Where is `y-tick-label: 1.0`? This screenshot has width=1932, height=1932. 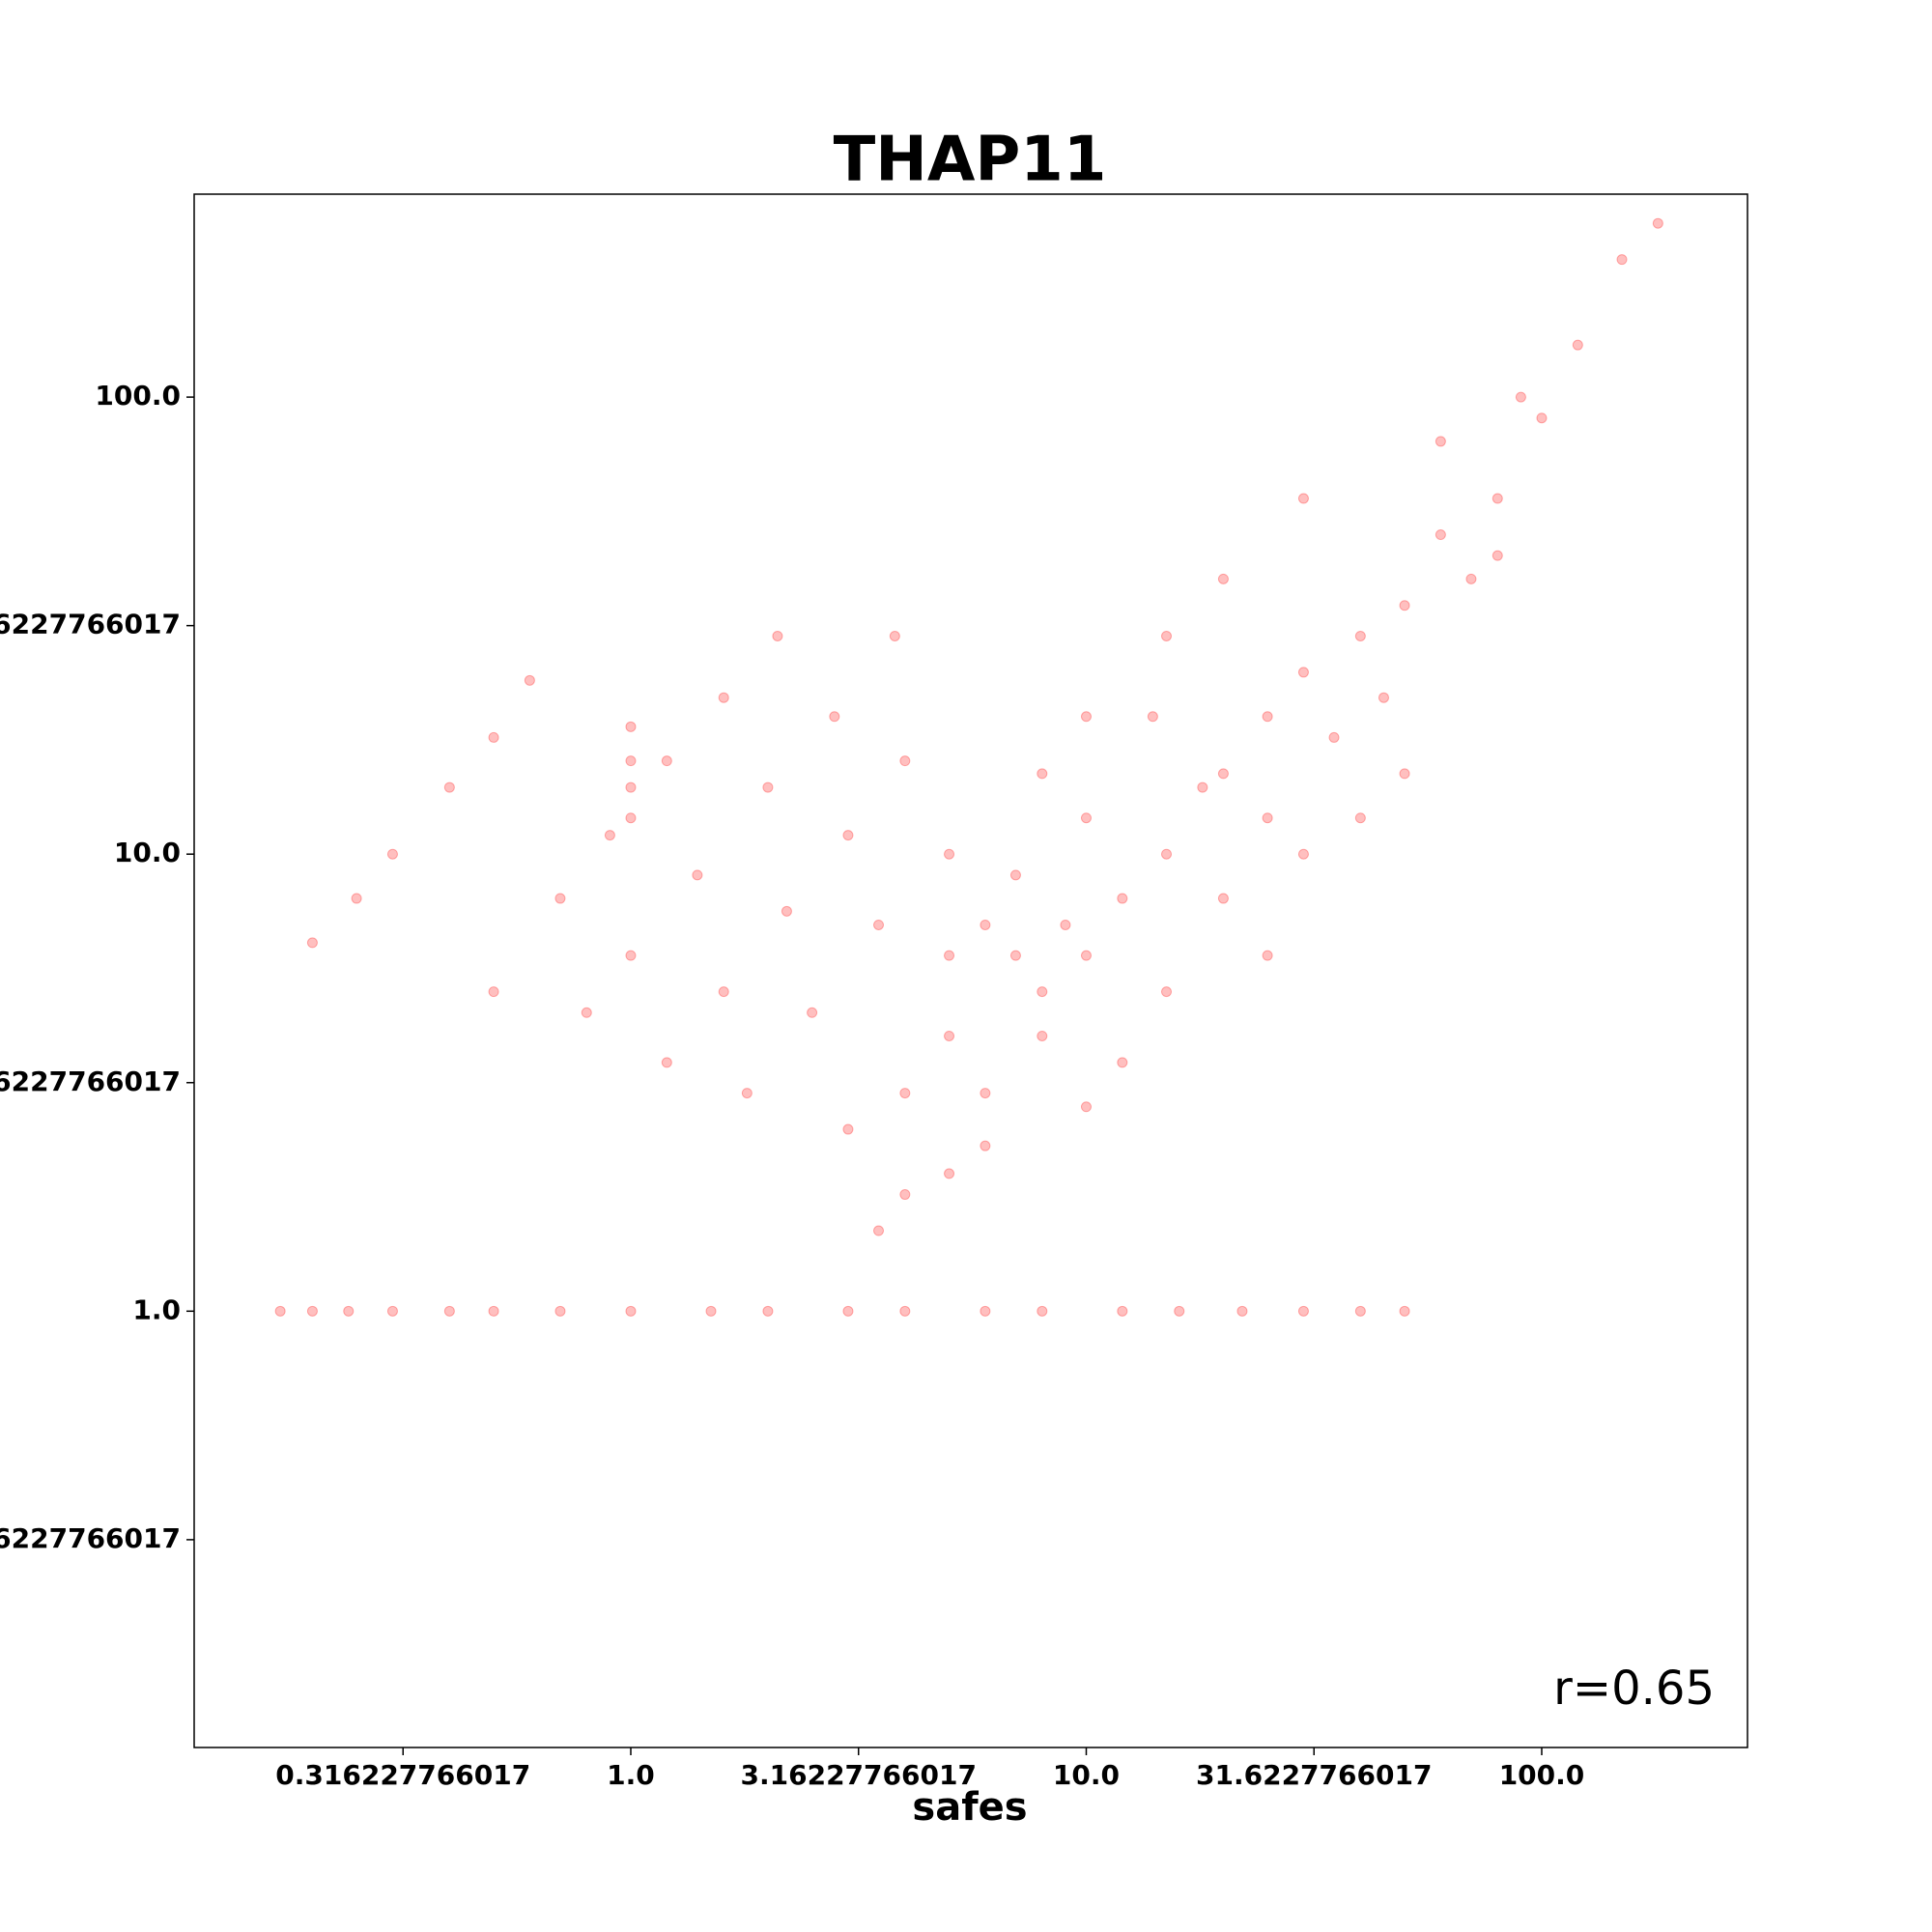
y-tick-label: 1.0 is located at coordinates (156, 1309).